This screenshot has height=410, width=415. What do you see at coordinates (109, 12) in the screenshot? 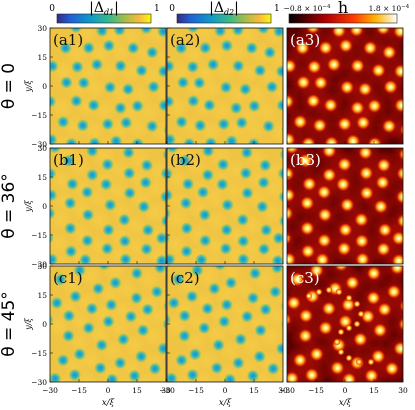
I see `colorbar-title-subscript: d1` at bounding box center [109, 12].